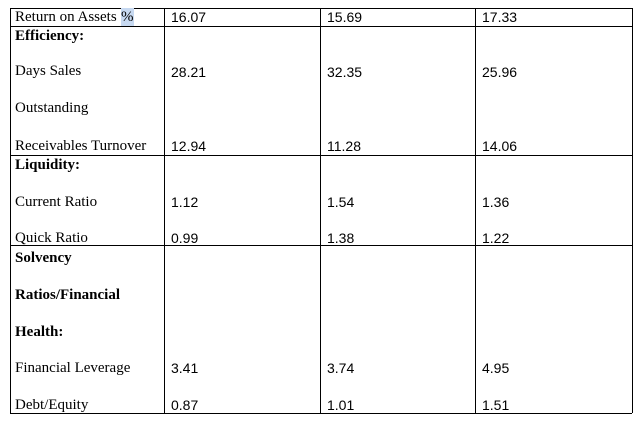 Image resolution: width=642 pixels, height=428 pixels. Describe the element at coordinates (73, 368) in the screenshot. I see `row-label: Financial Leverage` at that location.